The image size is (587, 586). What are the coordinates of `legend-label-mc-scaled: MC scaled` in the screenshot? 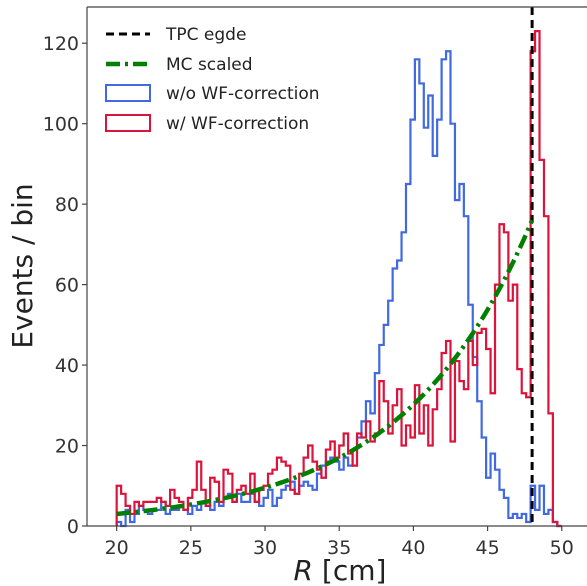 It's located at (209, 65).